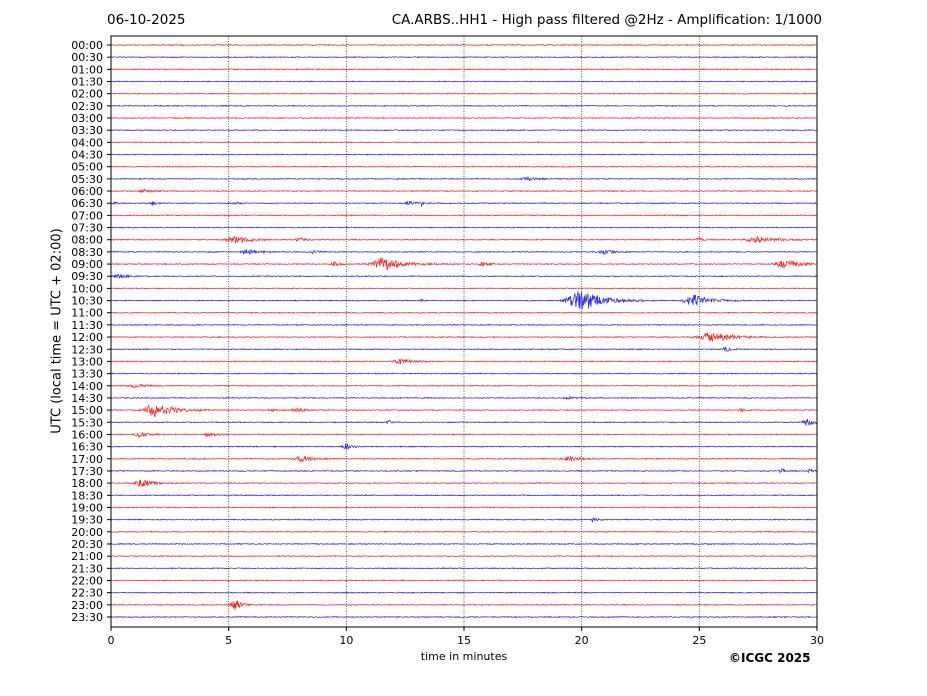  Describe the element at coordinates (87, 568) in the screenshot. I see `y-tick-label: 21:30` at that location.